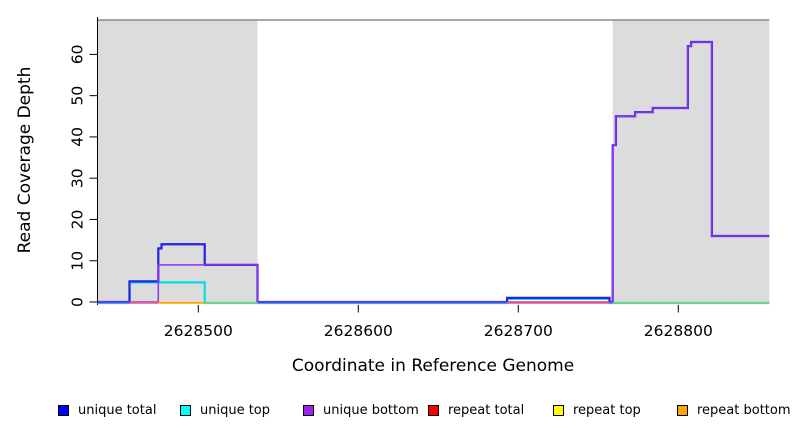 This screenshot has height=432, width=792. I want to click on y-tick-label: 40, so click(78, 137).